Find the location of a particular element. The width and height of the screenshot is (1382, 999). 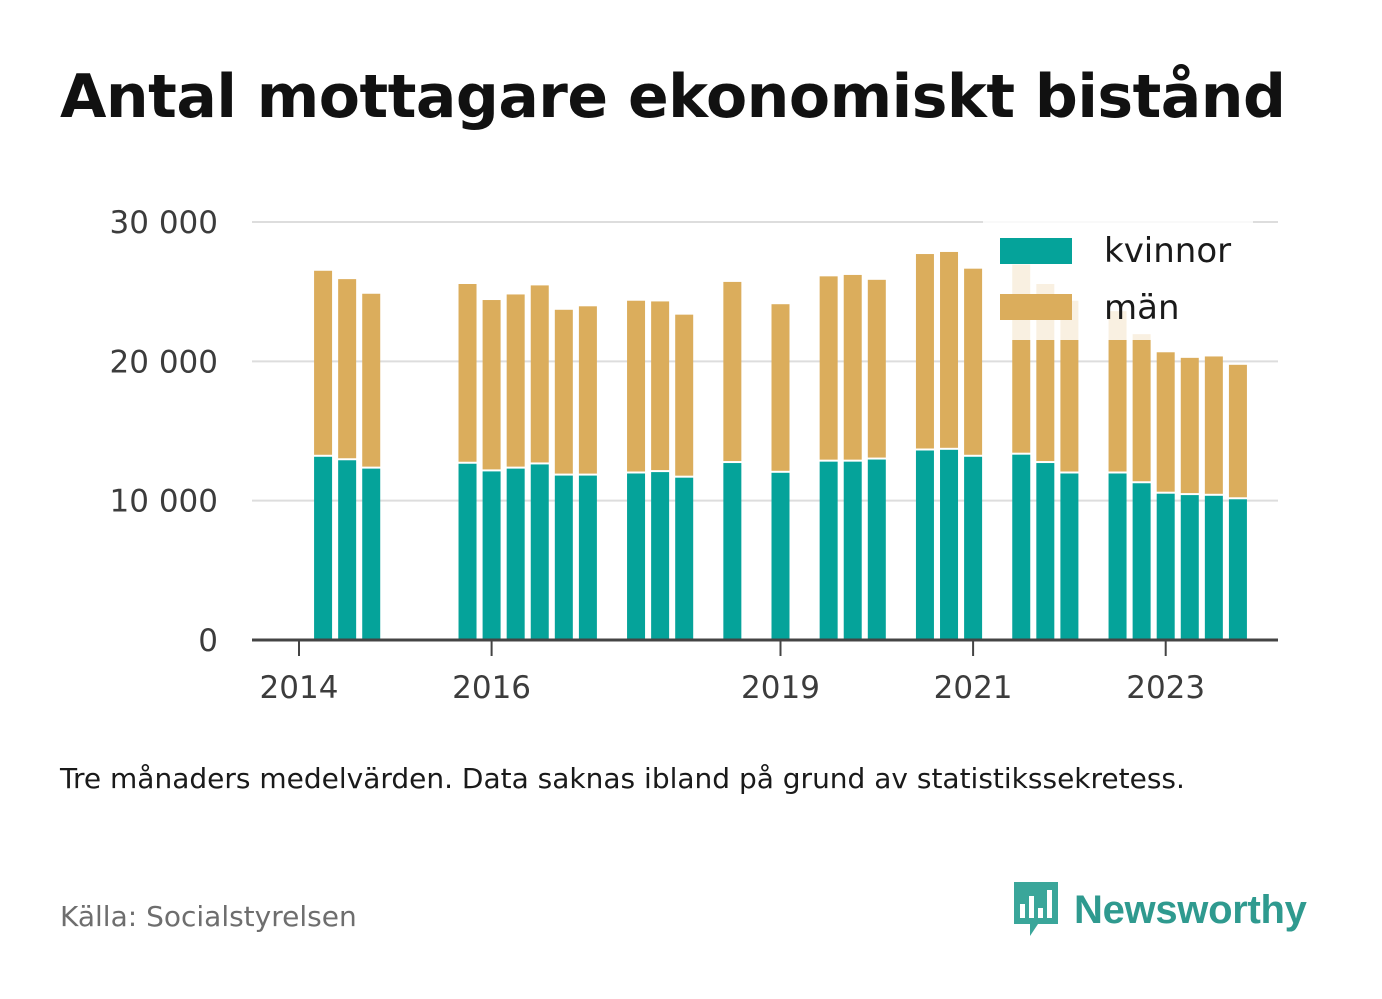

legend-label-man: män is located at coordinates (1142, 308).